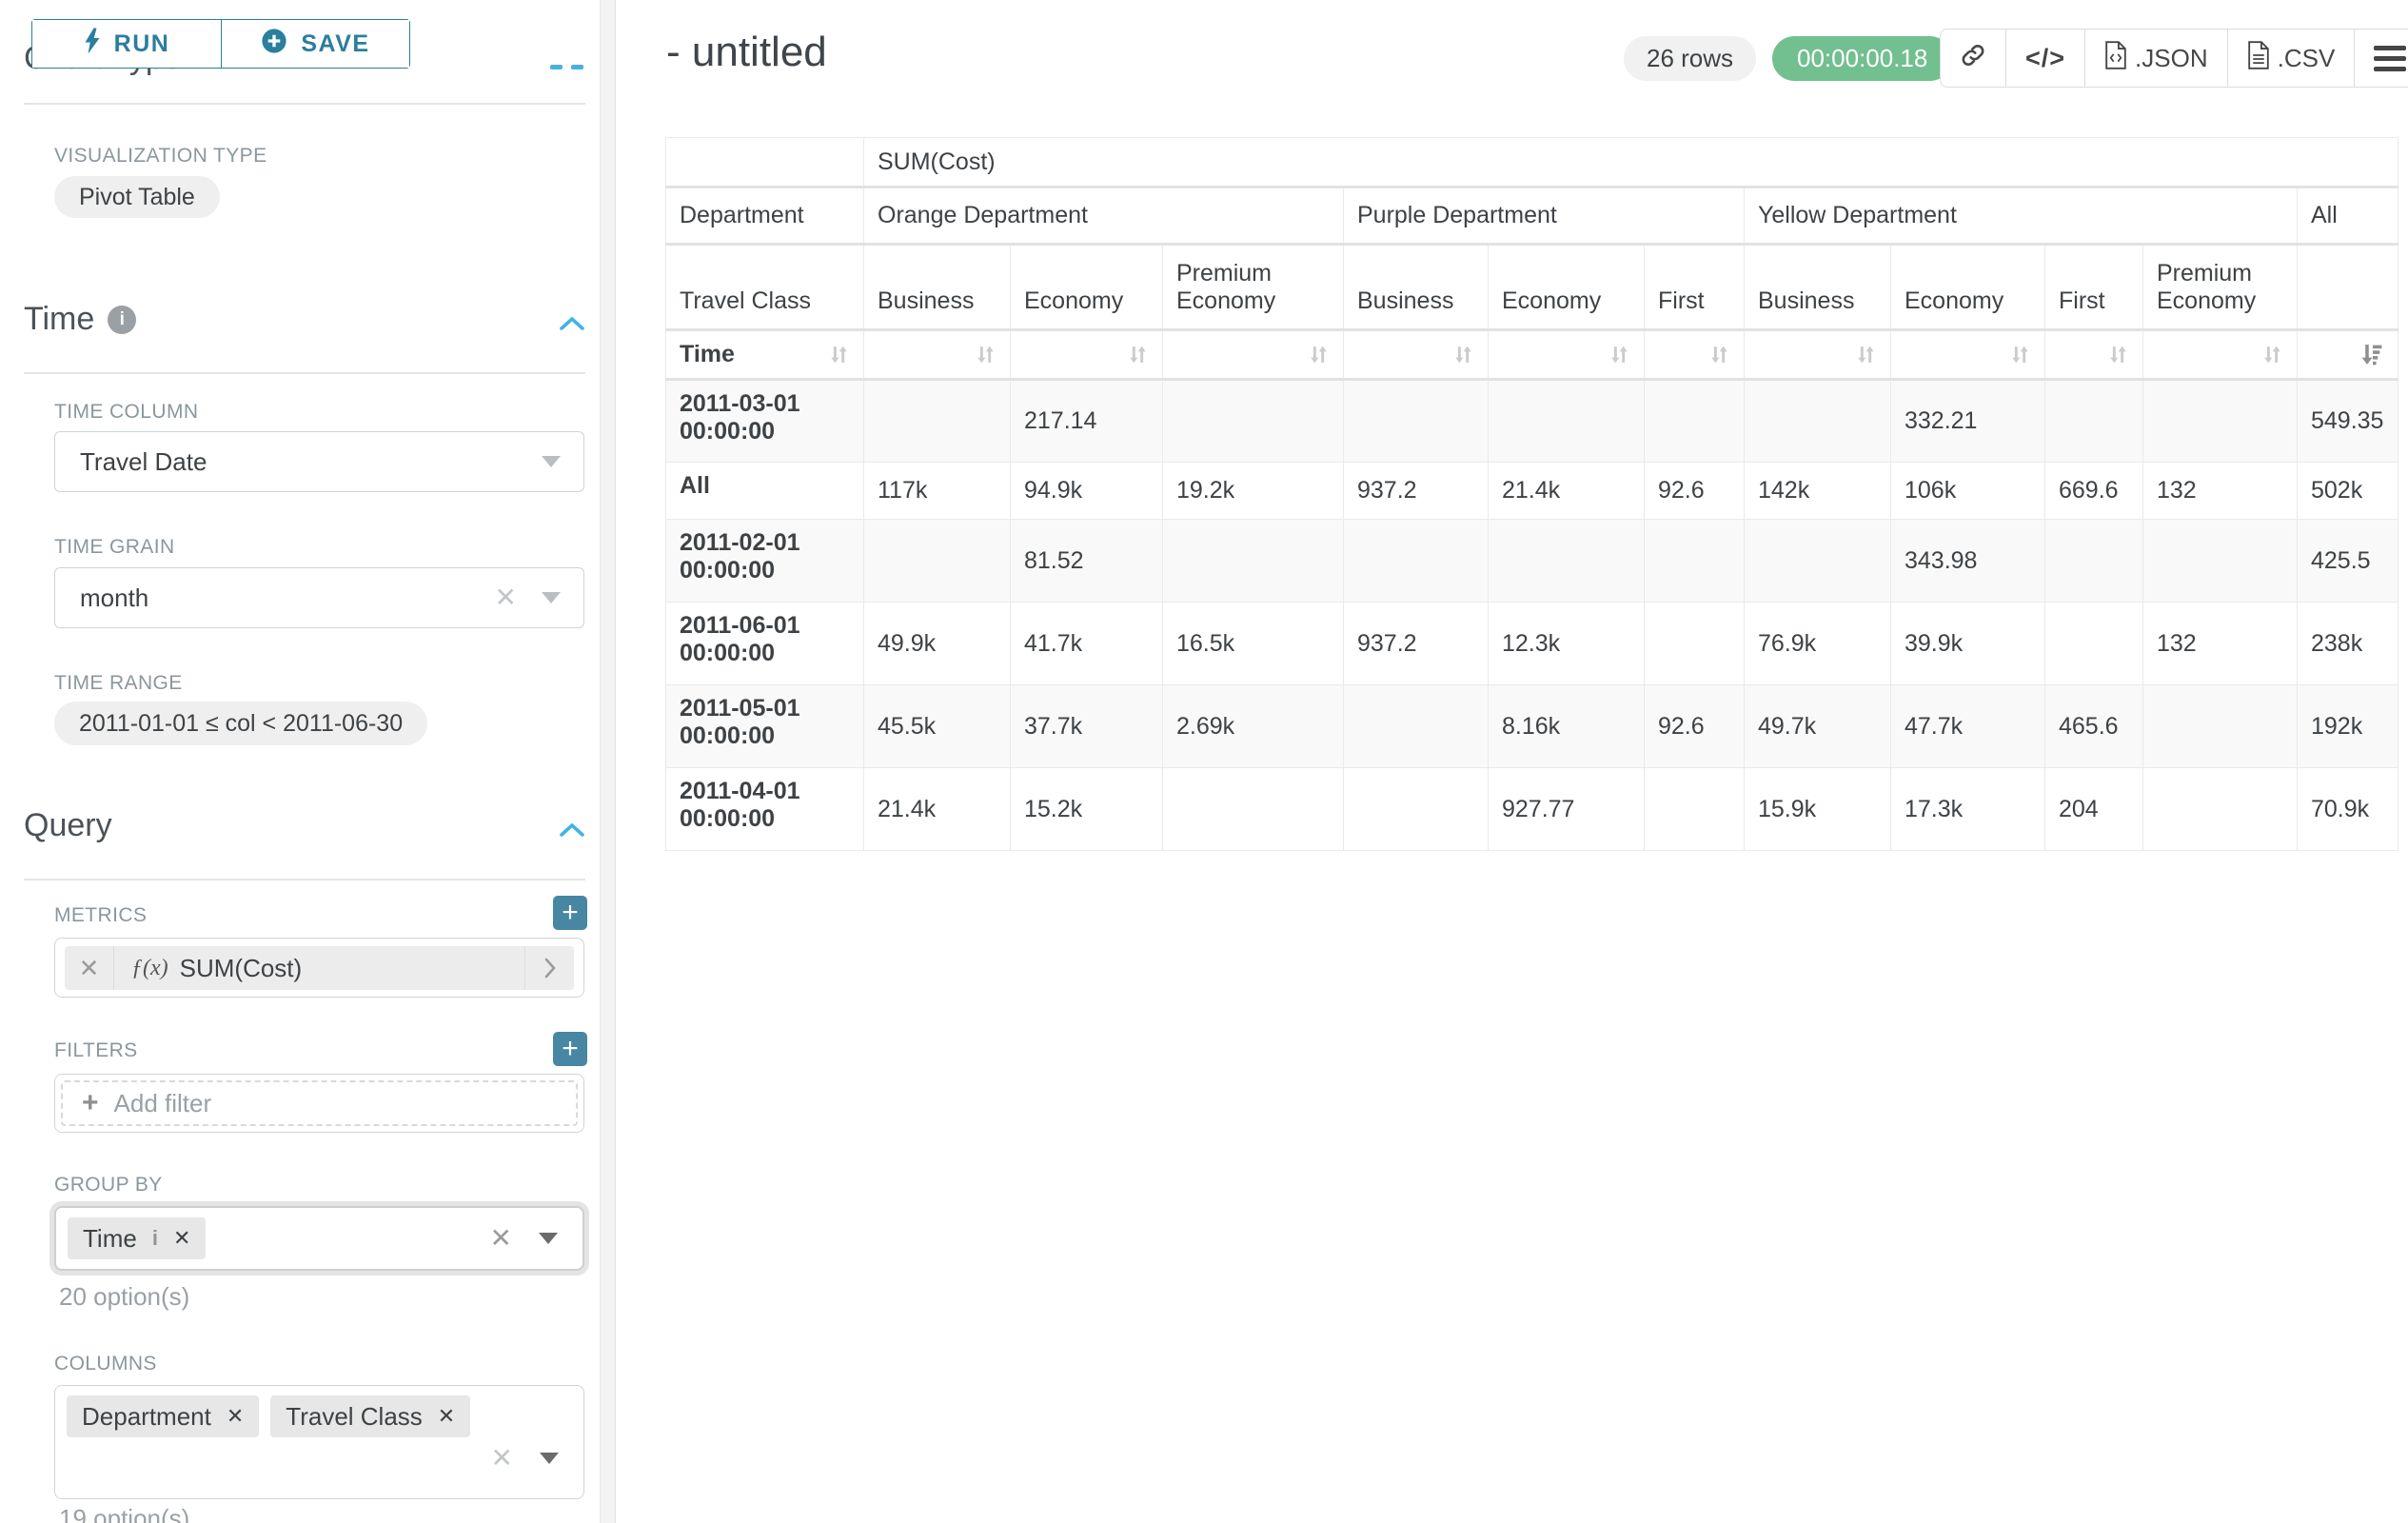 The height and width of the screenshot is (1523, 2408). I want to click on group-by-tag-chip: Time i ✕, so click(137, 1238).